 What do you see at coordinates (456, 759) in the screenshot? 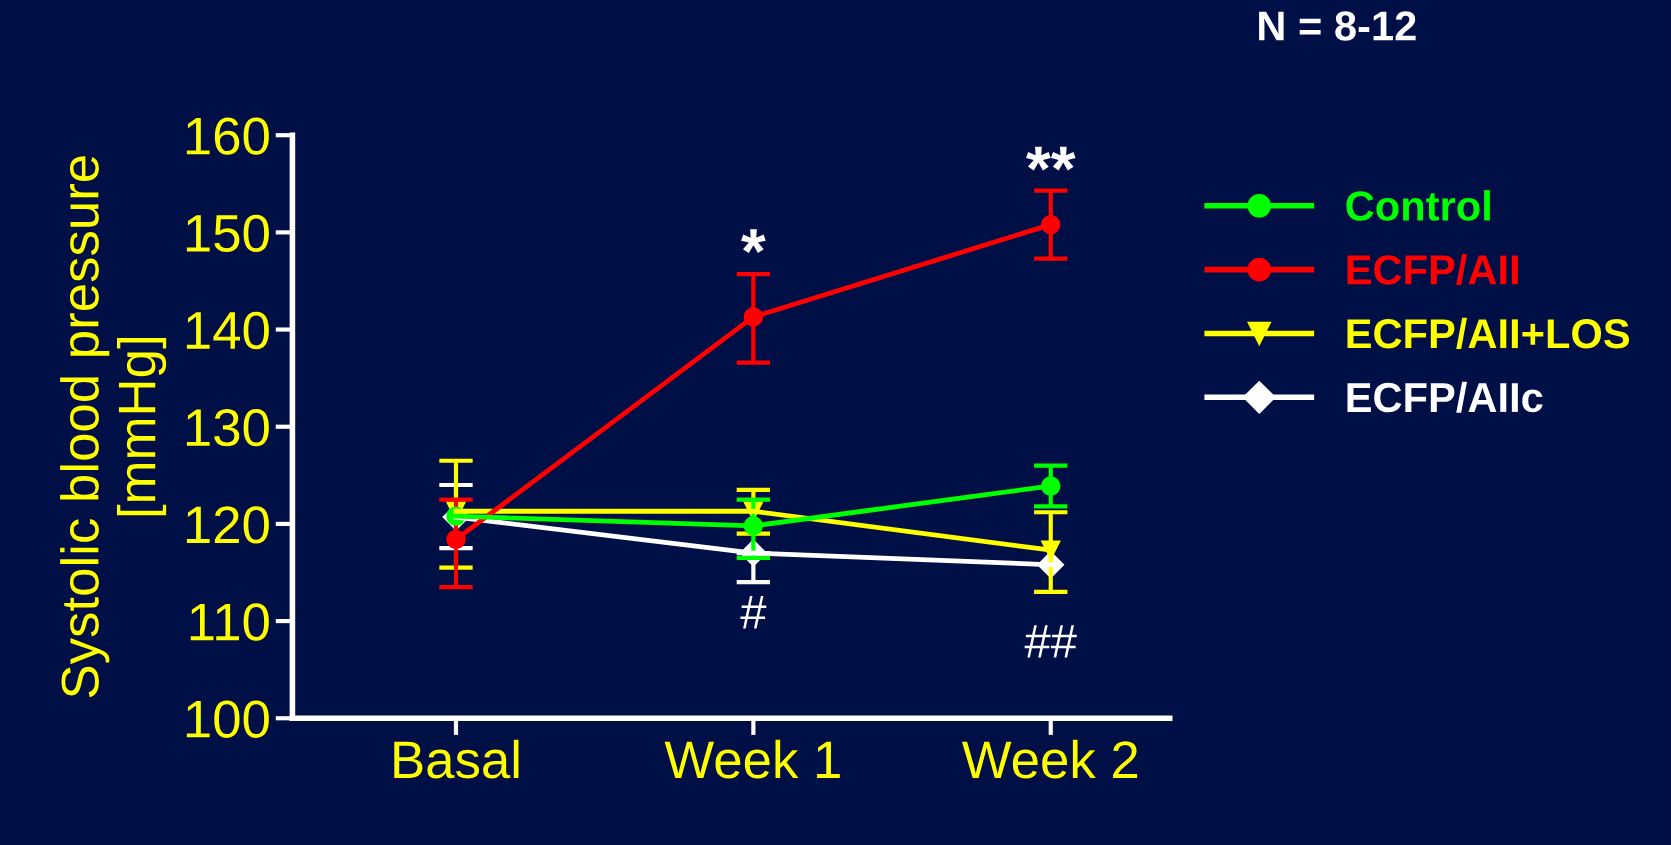
I see `x-tick-label: Basal` at bounding box center [456, 759].